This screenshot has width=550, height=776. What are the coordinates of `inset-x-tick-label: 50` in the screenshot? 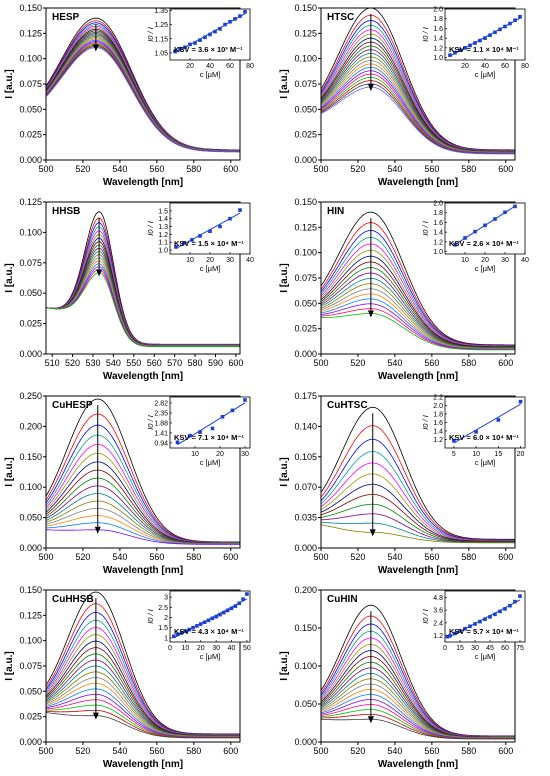 It's located at (247, 648).